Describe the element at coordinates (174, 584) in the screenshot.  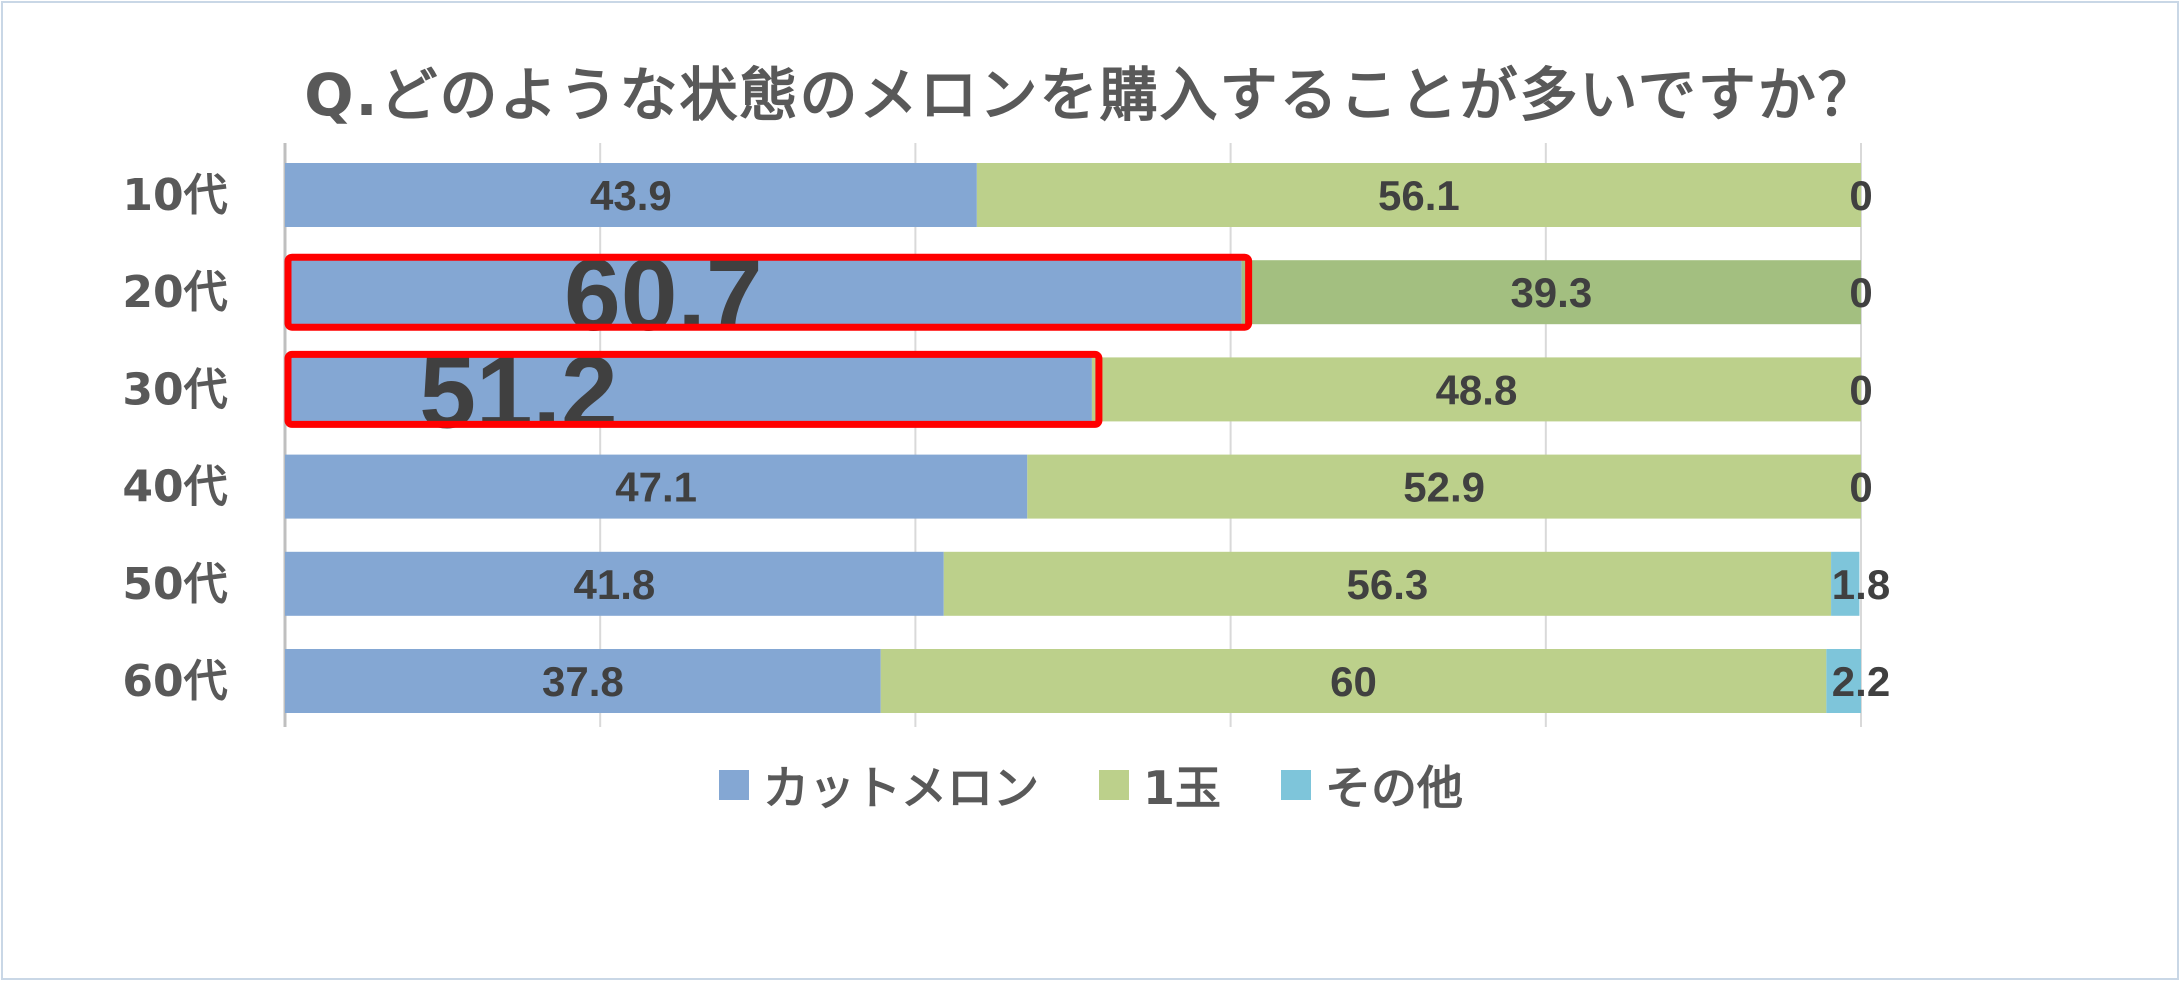
I see `category-label: 50代` at that location.